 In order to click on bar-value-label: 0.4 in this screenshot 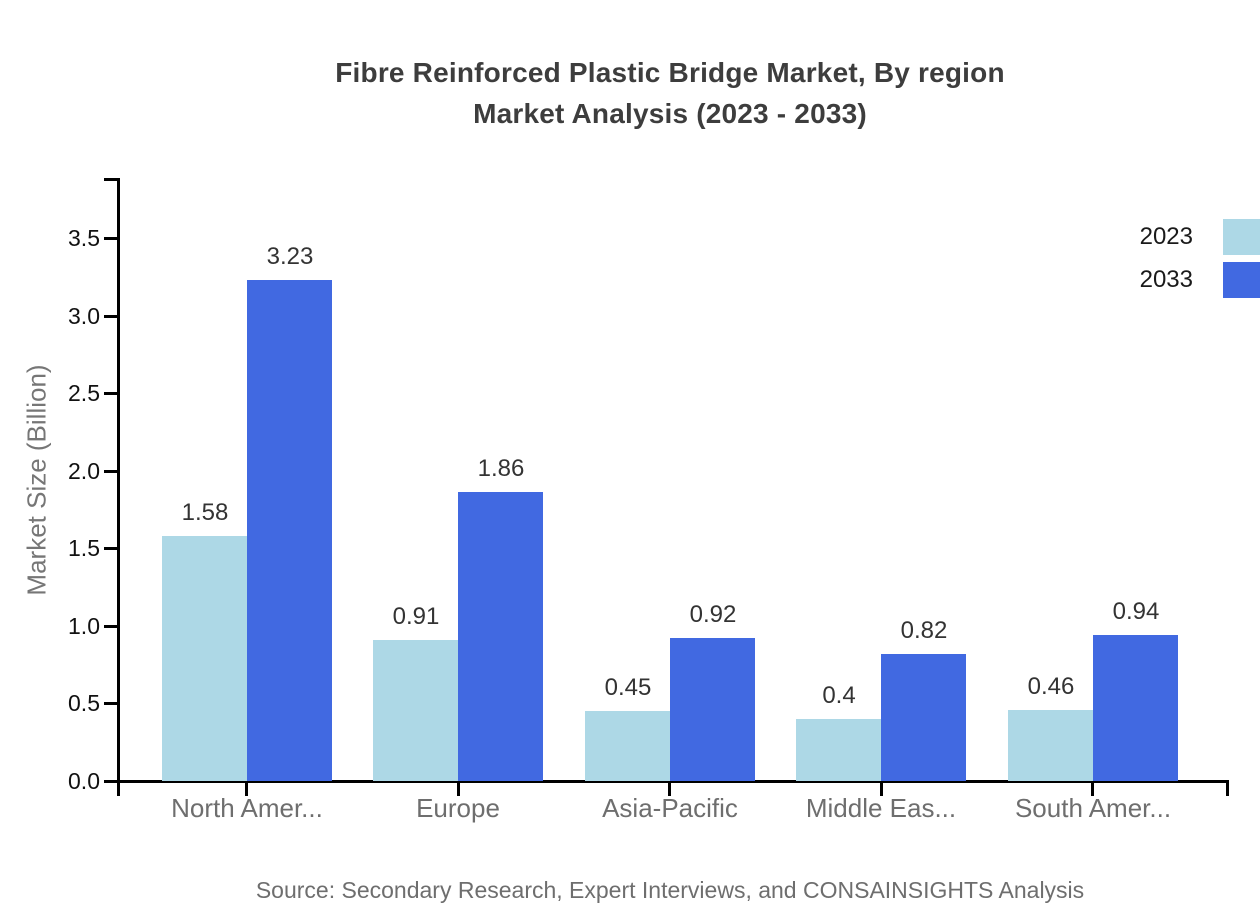, I will do `click(839, 695)`.